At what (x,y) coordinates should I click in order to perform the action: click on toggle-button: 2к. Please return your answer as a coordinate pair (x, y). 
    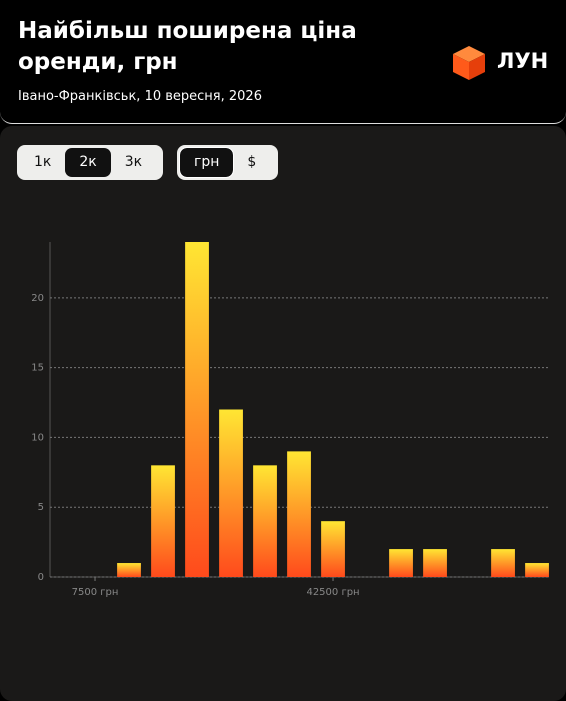
    Looking at the image, I should click on (88, 162).